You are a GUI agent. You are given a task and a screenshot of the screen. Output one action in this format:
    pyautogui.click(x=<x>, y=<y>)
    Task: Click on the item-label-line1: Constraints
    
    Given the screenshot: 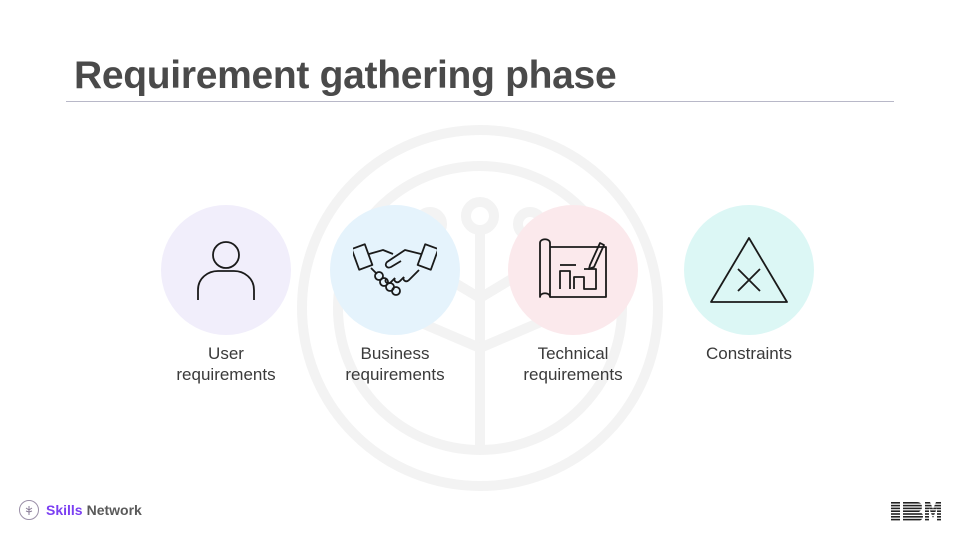 What is the action you would take?
    pyautogui.click(x=749, y=353)
    